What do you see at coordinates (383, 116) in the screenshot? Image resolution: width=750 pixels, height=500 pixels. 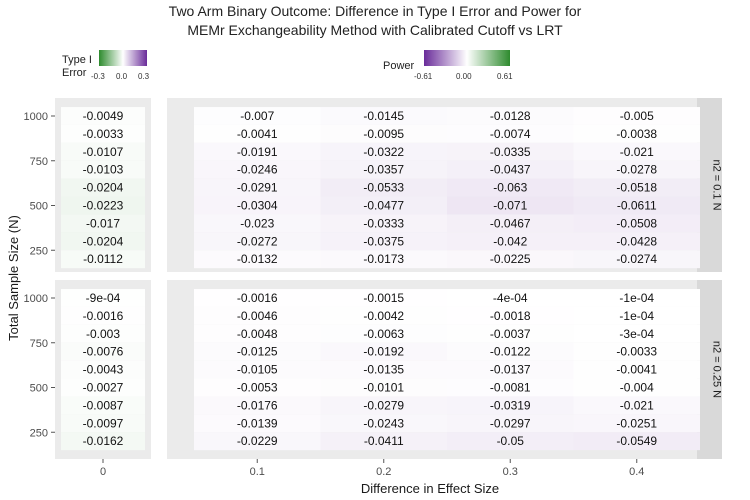 I see `power-cell-label: -0.0145` at bounding box center [383, 116].